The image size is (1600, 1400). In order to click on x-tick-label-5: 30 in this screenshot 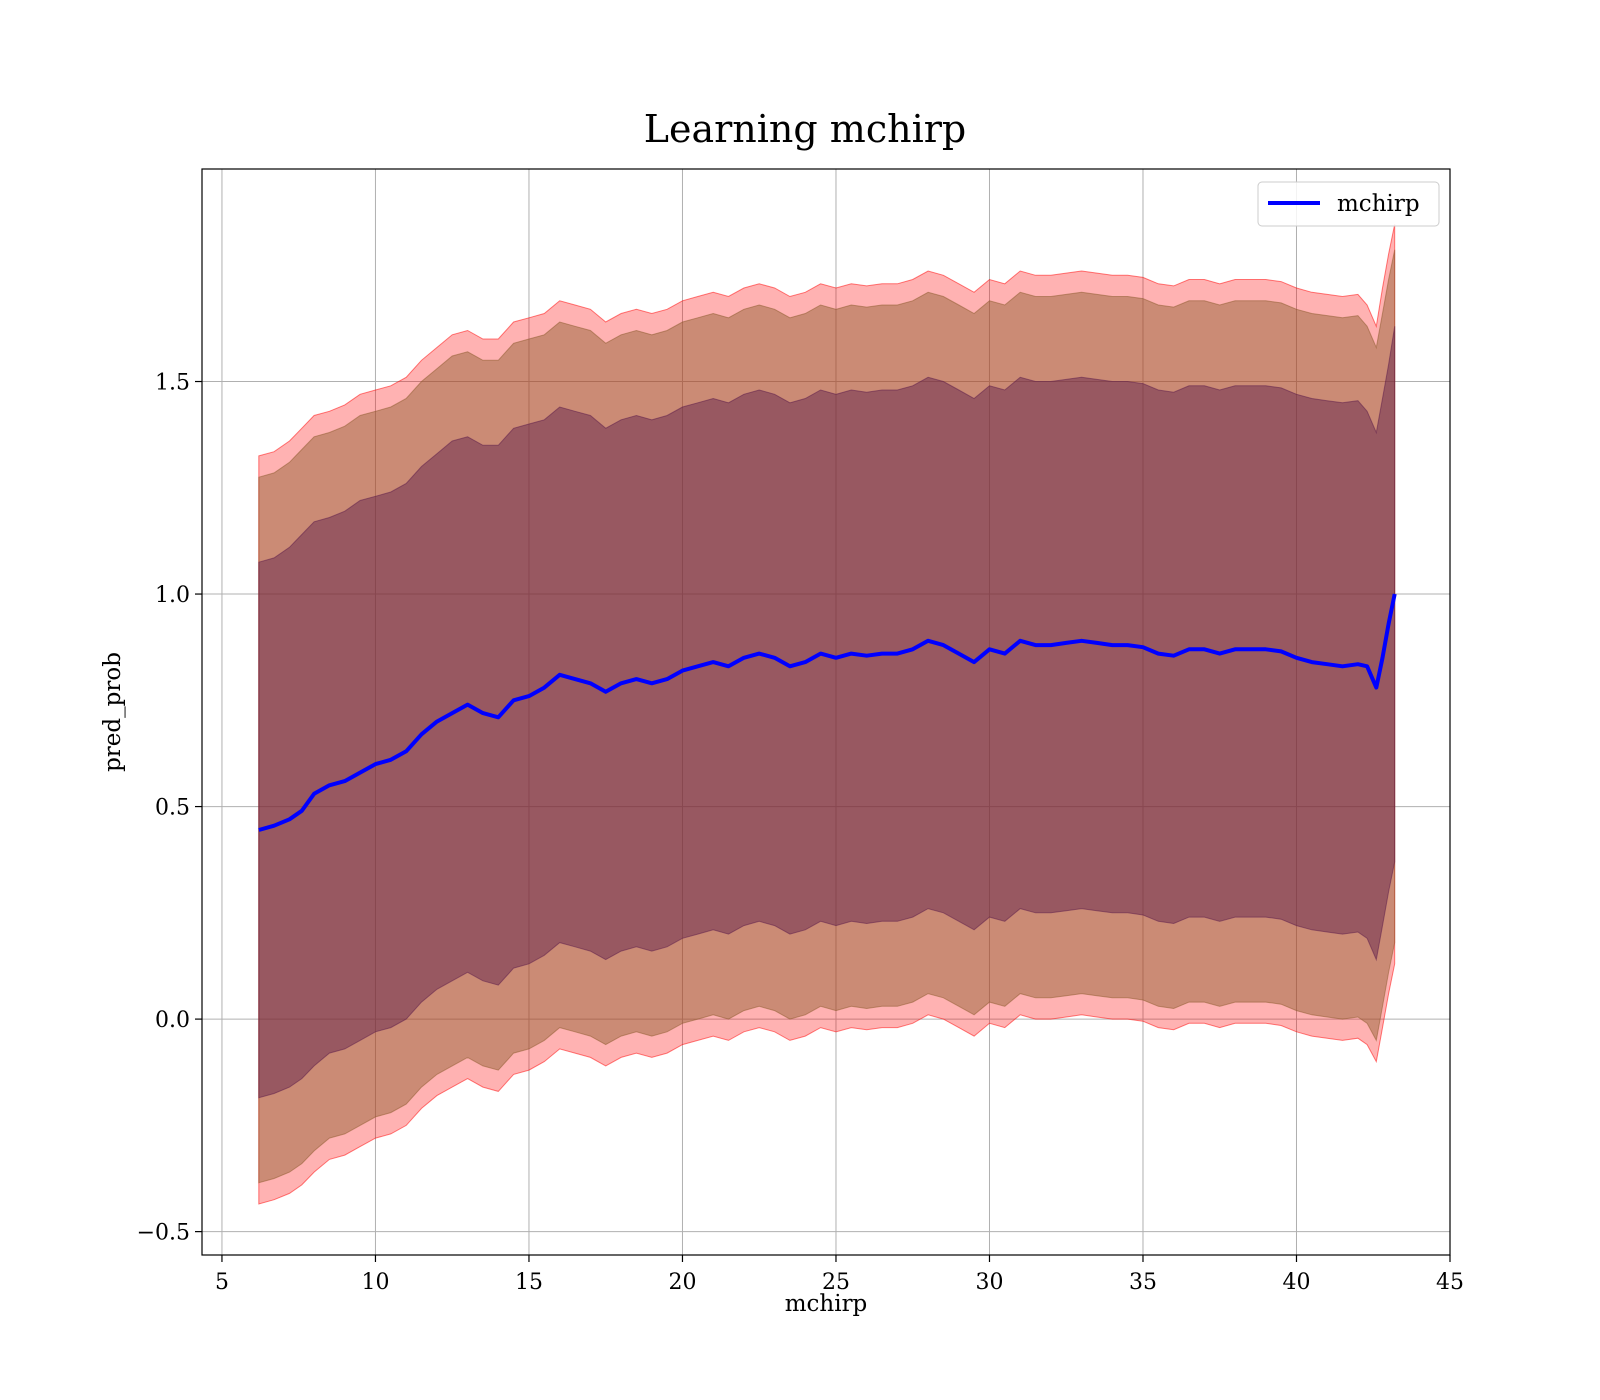, I will do `click(989, 1282)`.